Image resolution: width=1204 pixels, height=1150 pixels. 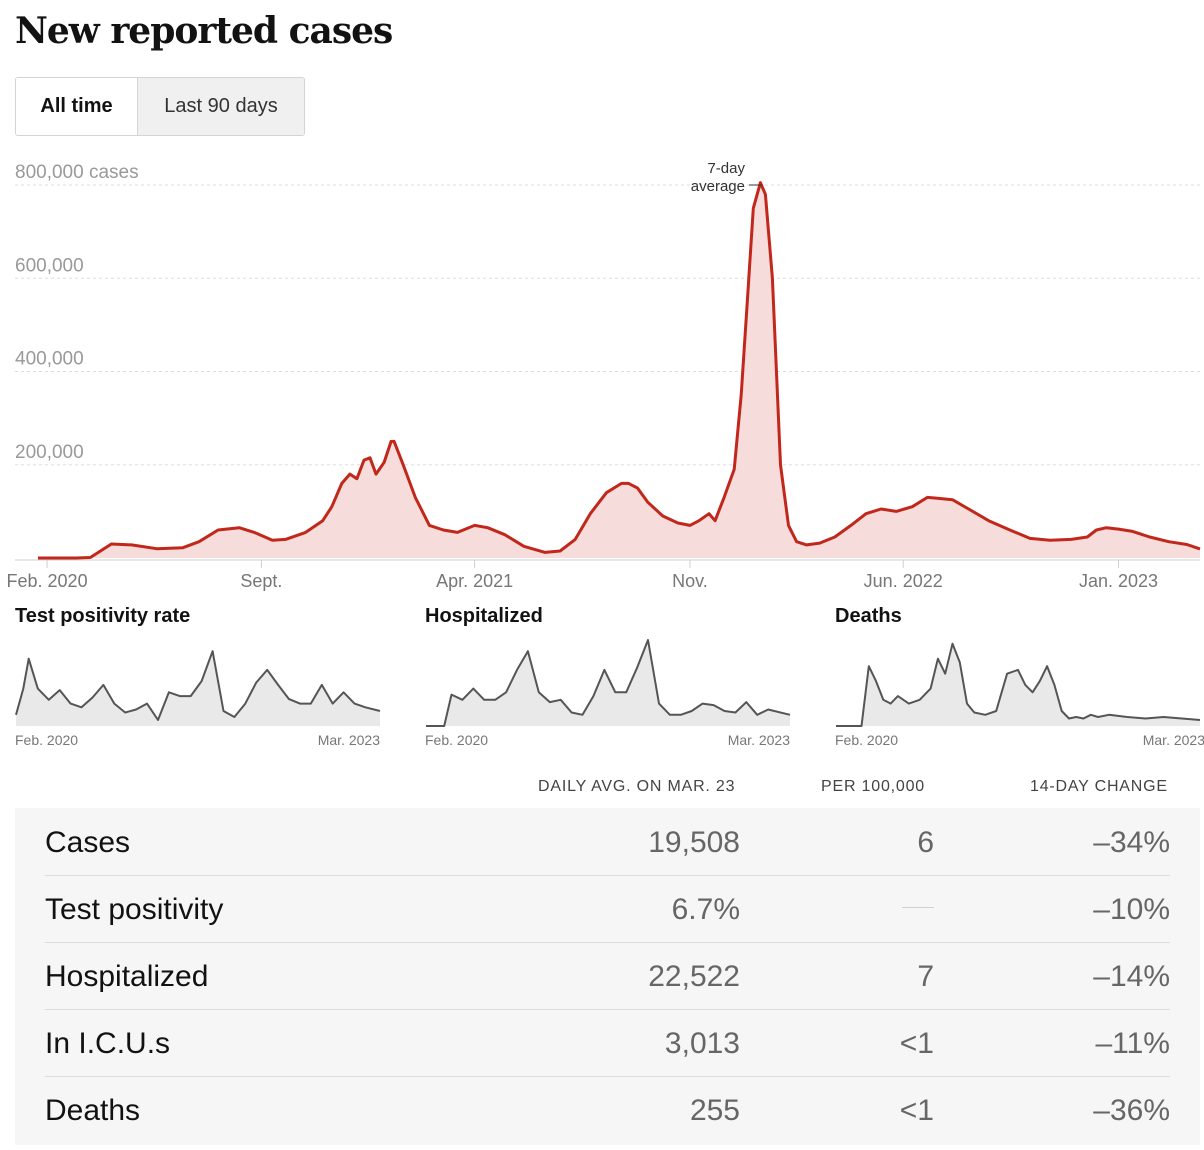 I want to click on mini-chart-hospitalized: Hospitalized Feb. 2020 Mar. 2023, so click(x=610, y=680).